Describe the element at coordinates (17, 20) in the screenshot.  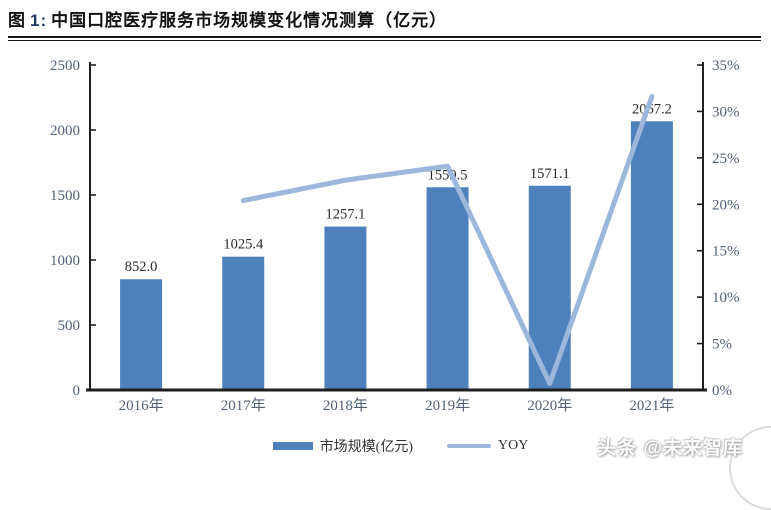
I see `figure-label: 图` at that location.